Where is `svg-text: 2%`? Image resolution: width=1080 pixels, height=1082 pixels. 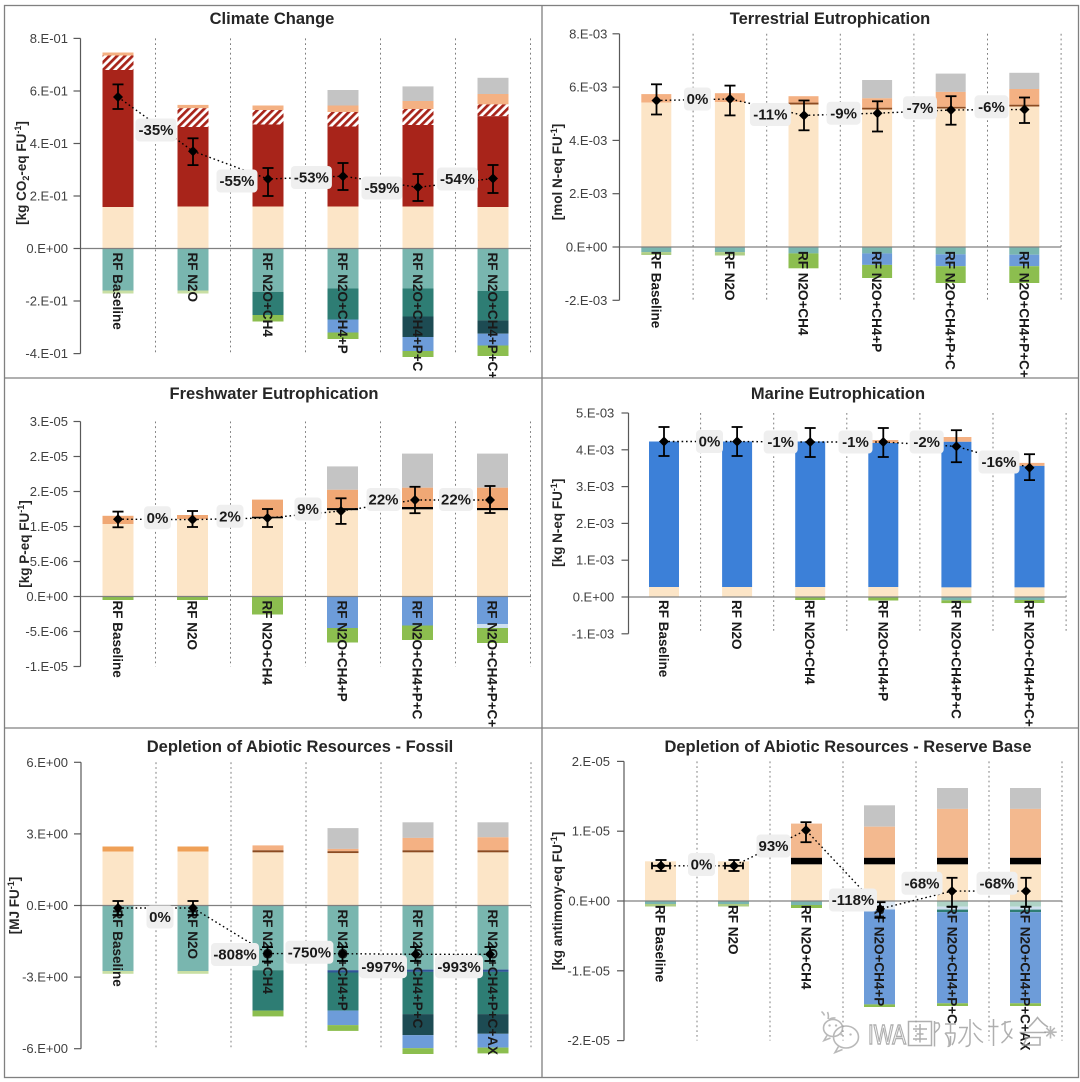
svg-text: 2% is located at coordinates (230, 517).